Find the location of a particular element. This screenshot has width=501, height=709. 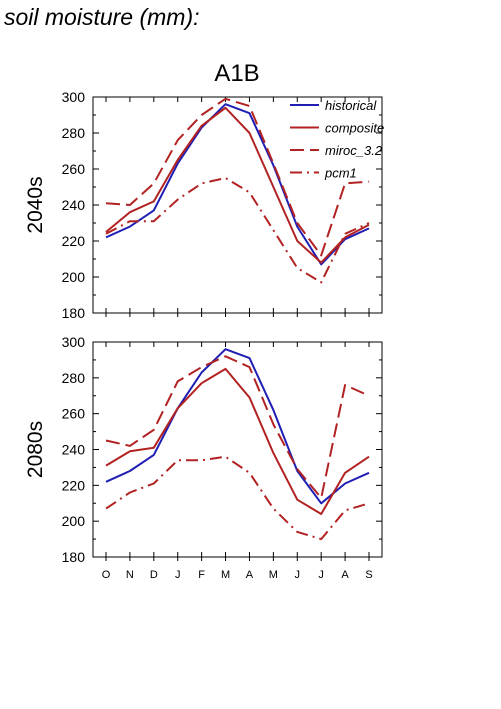

legend: historical composite miroc_3.2 pcm1 is located at coordinates (337, 139).